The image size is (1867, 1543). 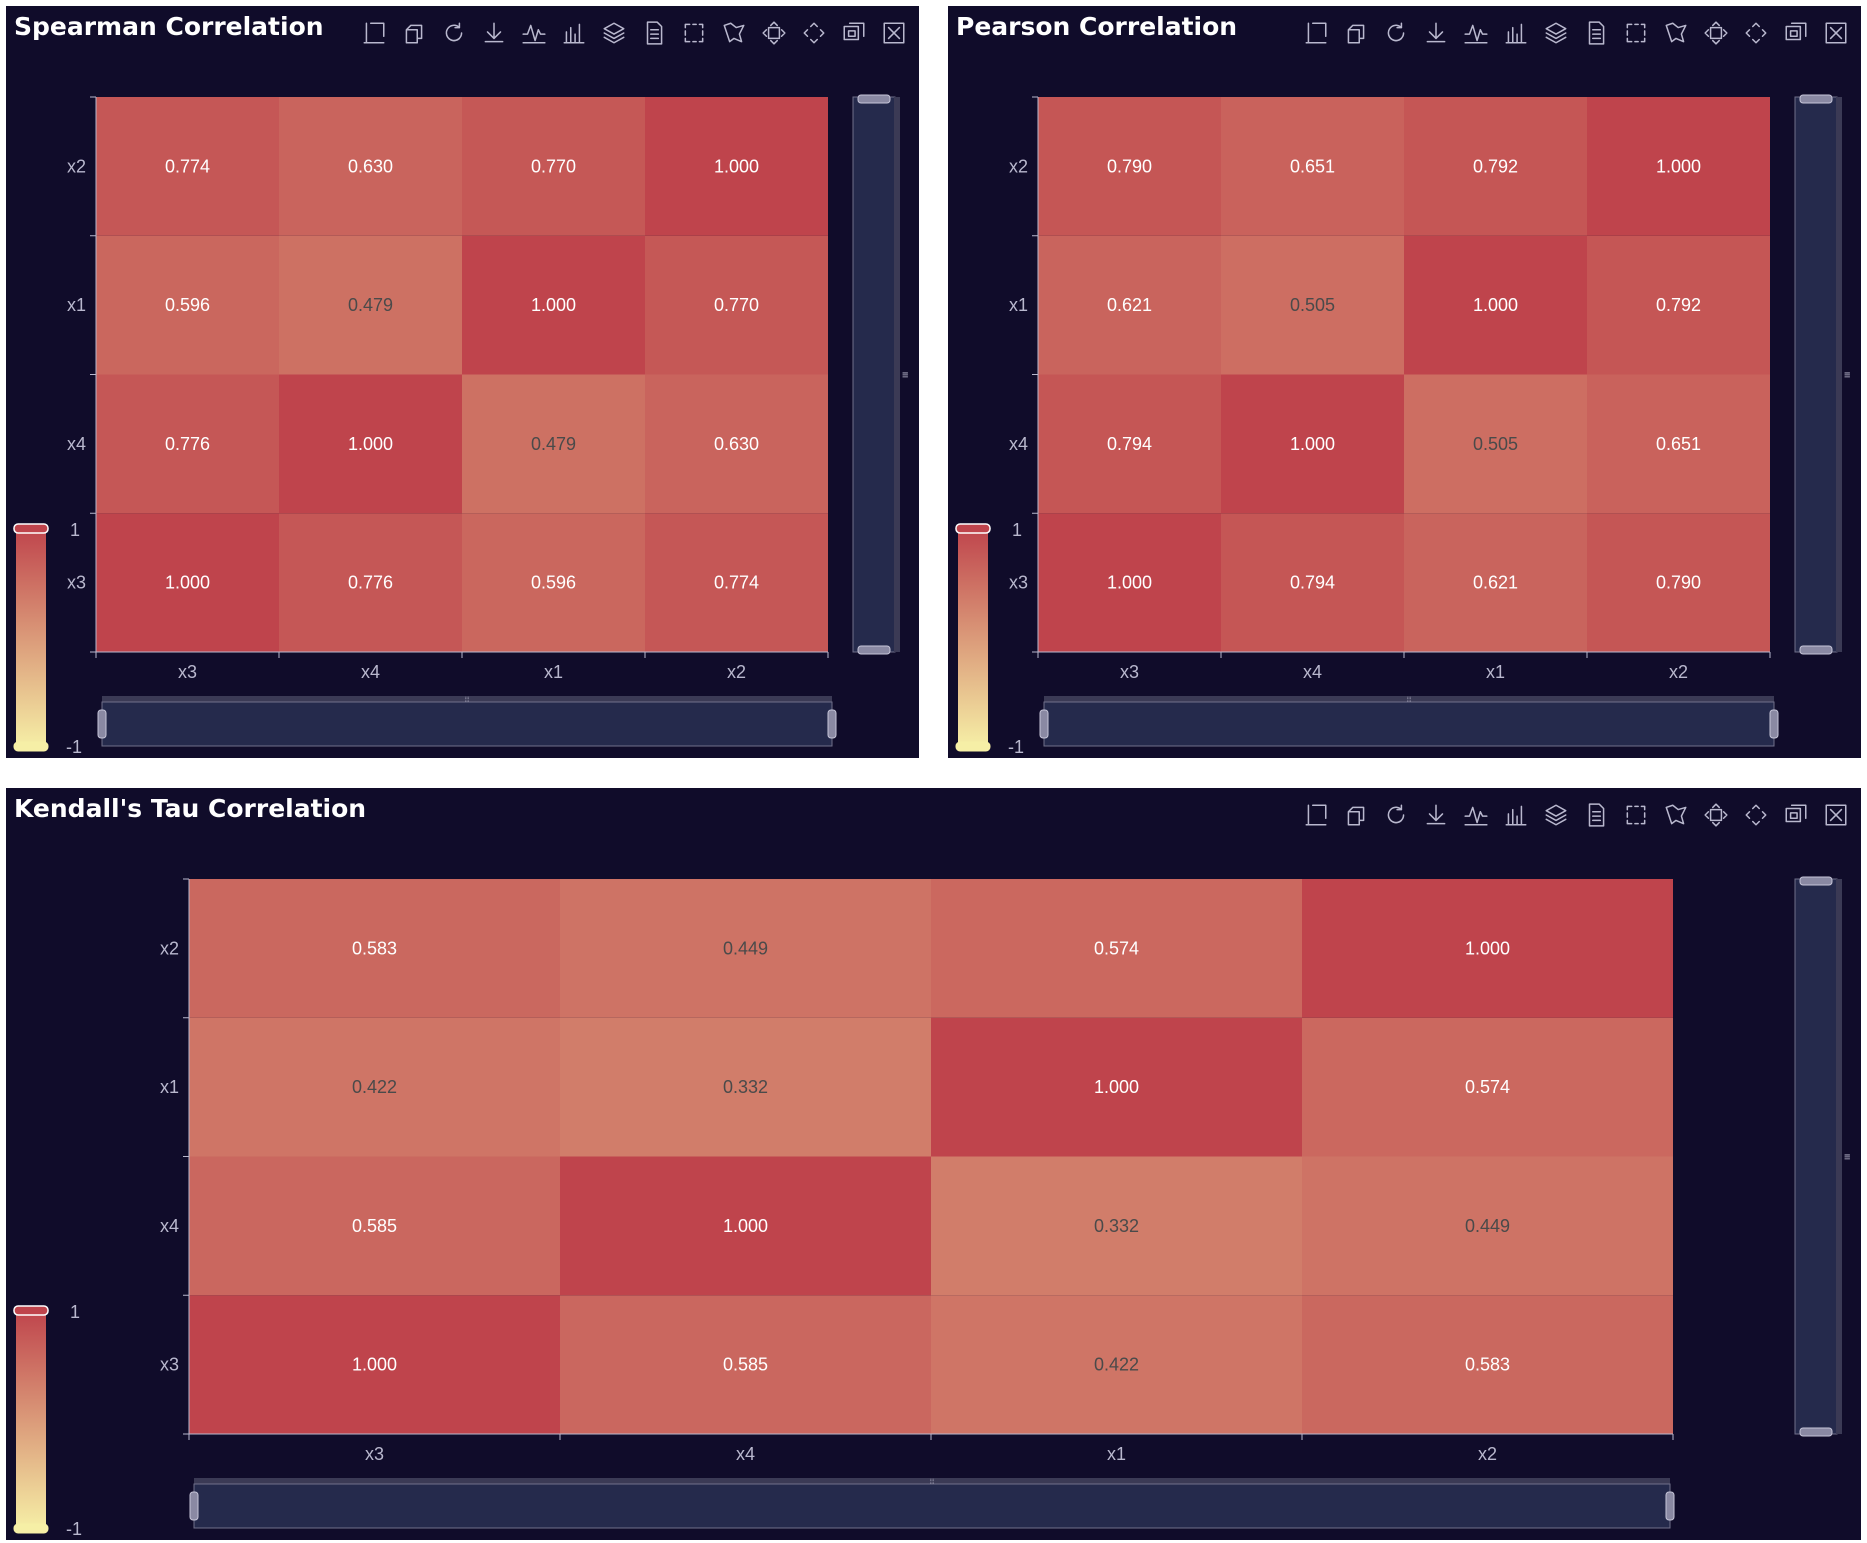 I want to click on cell-value-label: 0.794, so click(x=1129, y=444).